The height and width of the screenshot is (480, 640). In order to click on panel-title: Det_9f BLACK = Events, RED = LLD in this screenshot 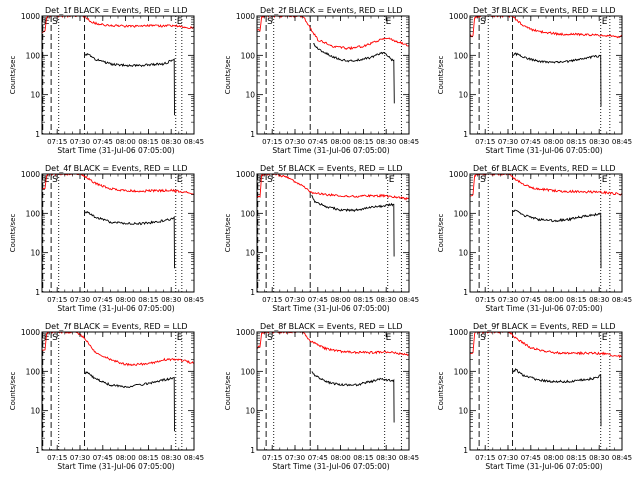, I will do `click(544, 326)`.